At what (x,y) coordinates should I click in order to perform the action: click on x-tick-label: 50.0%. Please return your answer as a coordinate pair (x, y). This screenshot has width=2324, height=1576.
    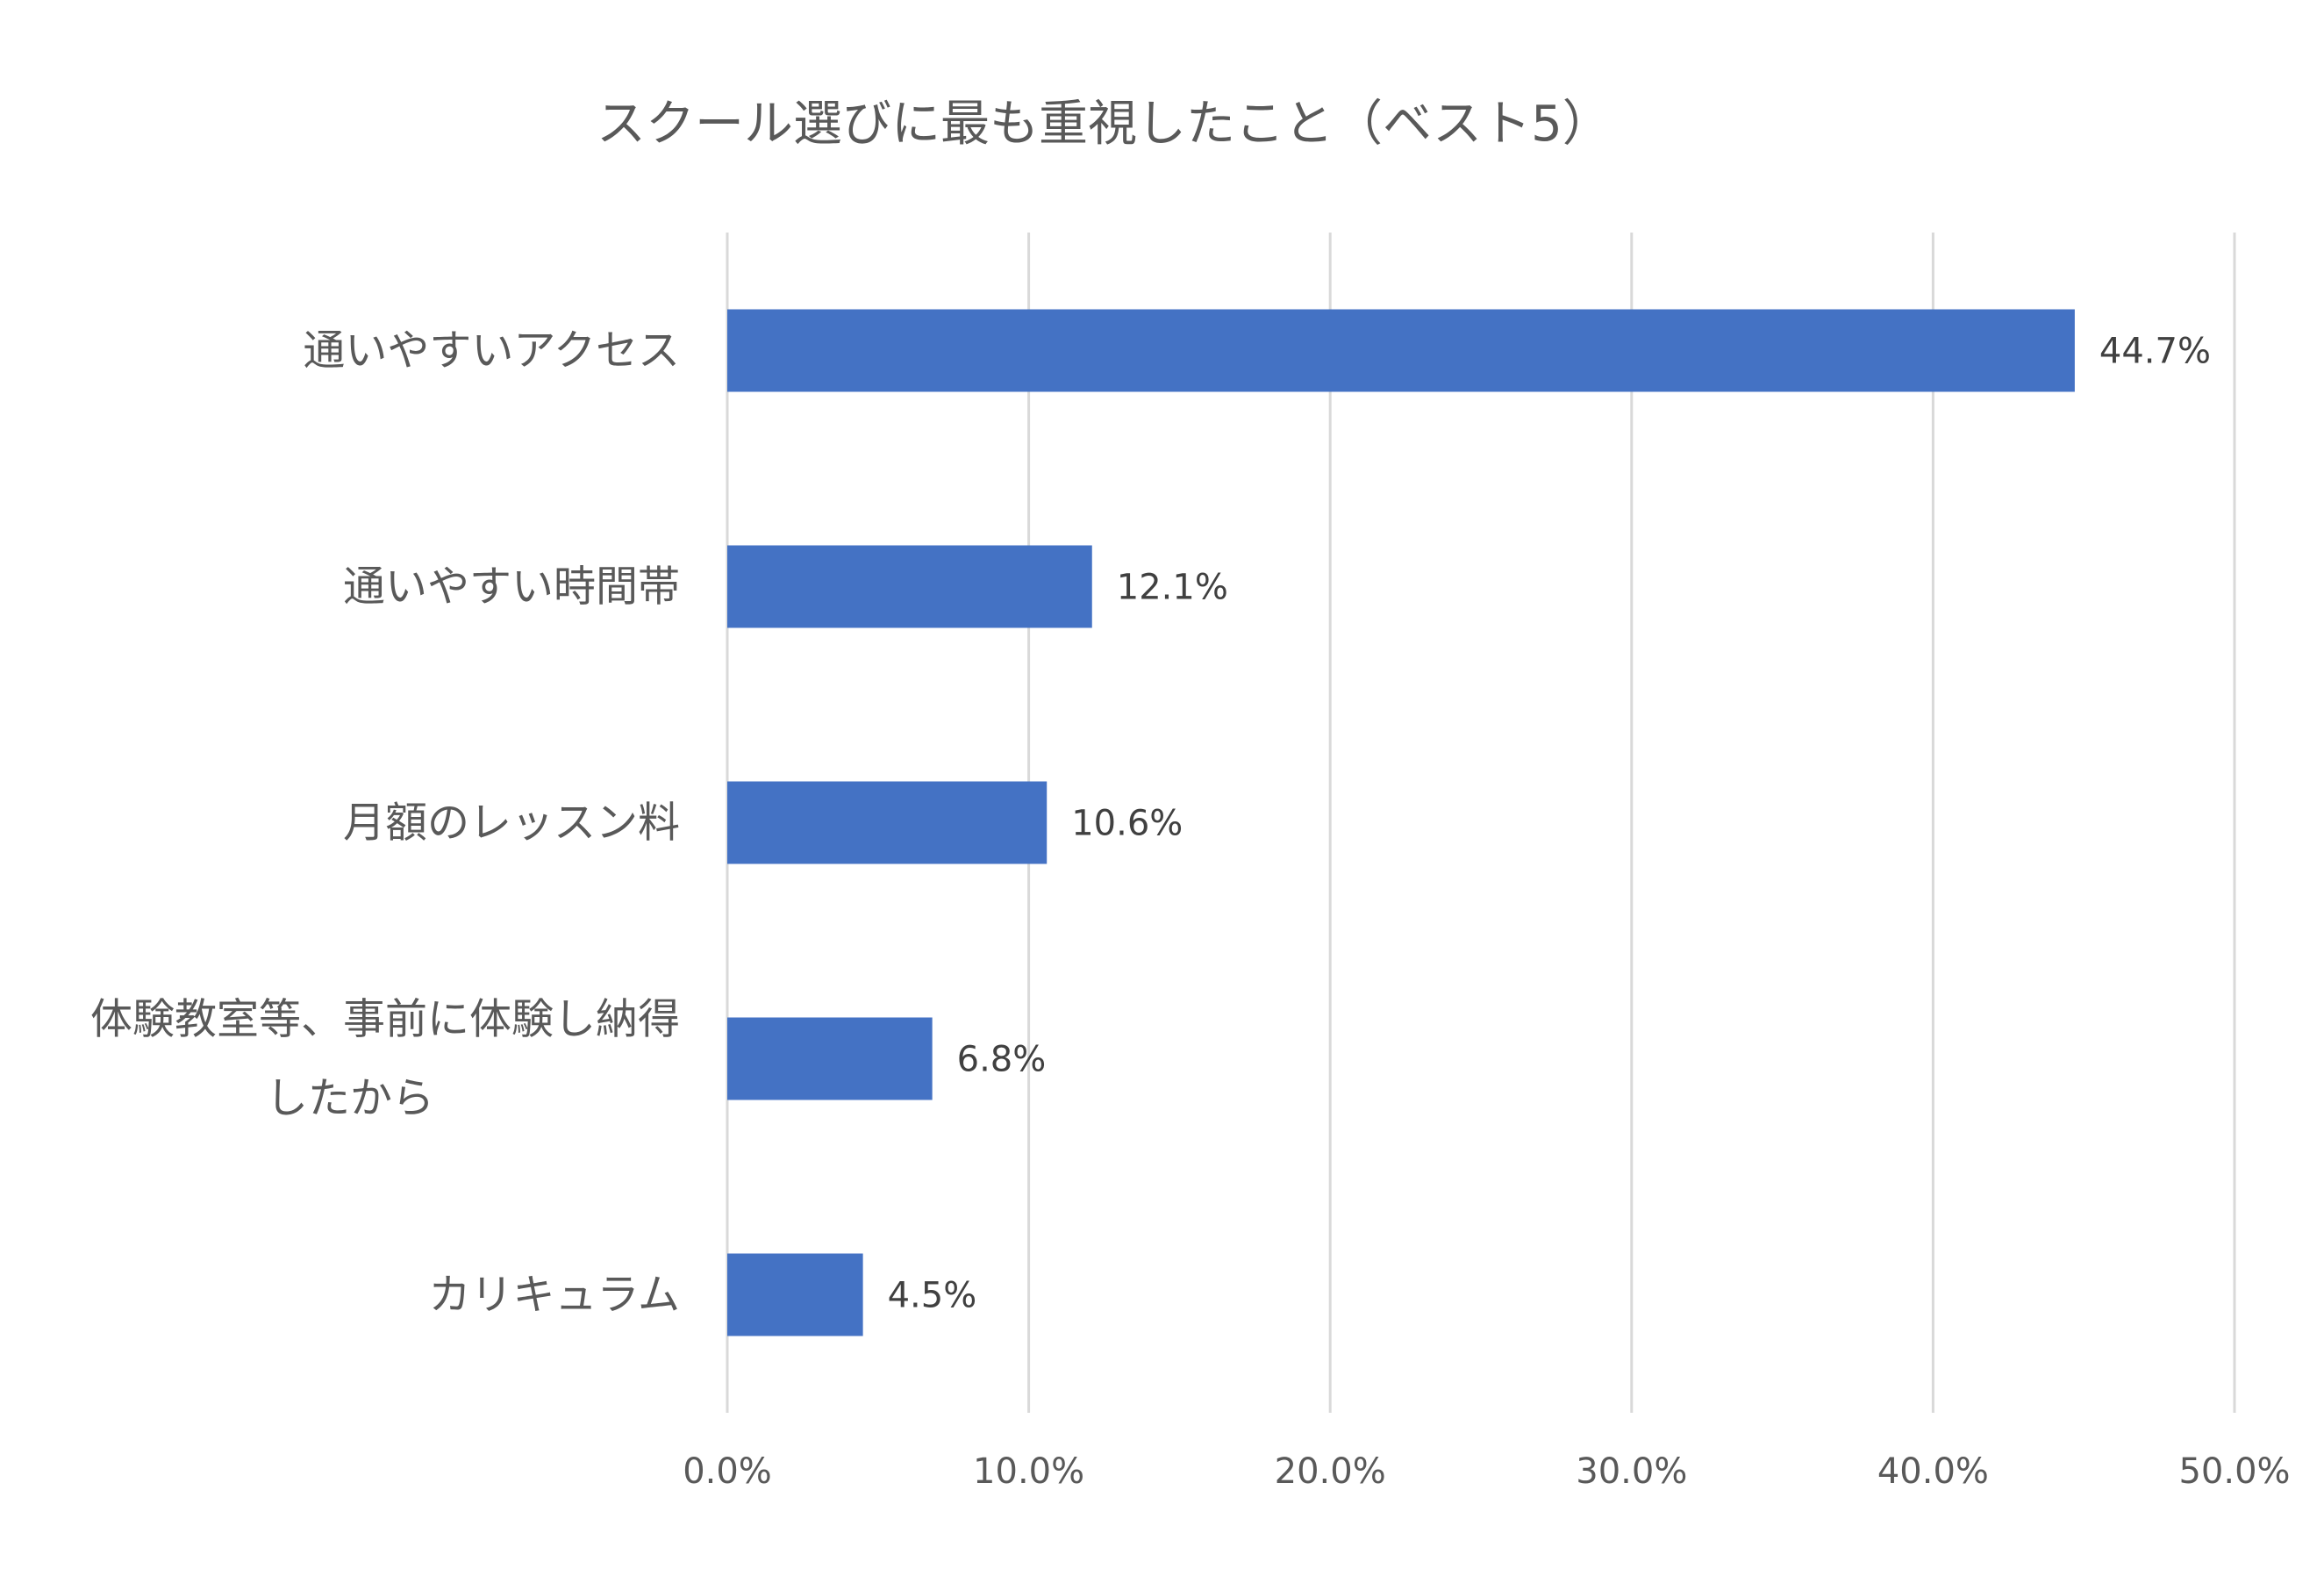
    Looking at the image, I should click on (2234, 1471).